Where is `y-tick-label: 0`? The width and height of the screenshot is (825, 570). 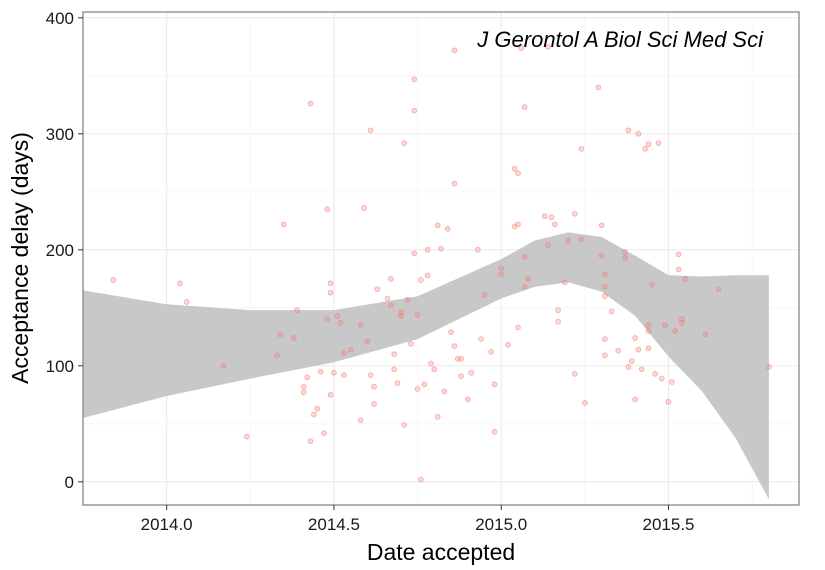 y-tick-label: 0 is located at coordinates (69, 482).